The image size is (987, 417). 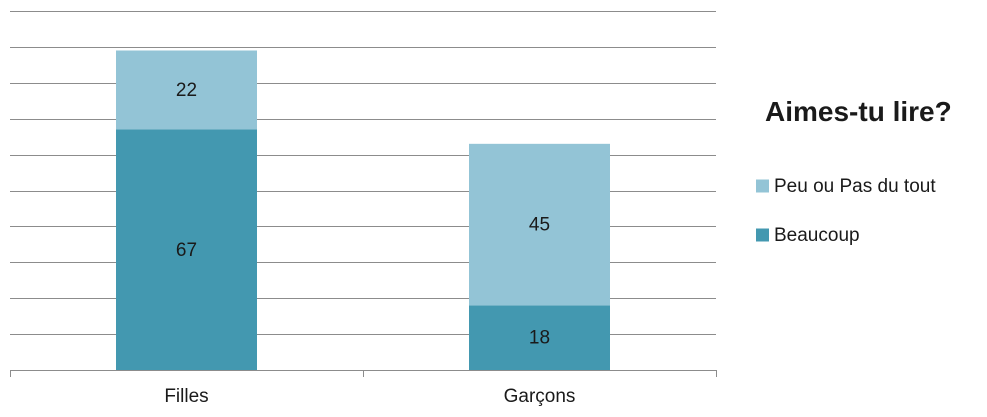 I want to click on data-label-garcons-beaucoup: 18, so click(x=539, y=338).